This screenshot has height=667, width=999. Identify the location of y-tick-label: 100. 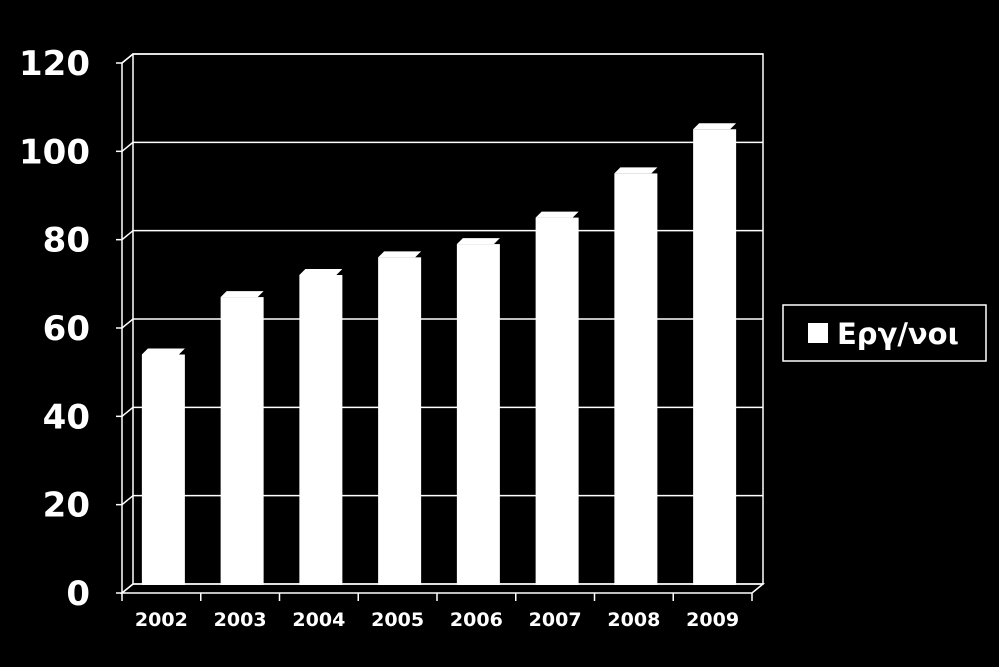
(54, 152).